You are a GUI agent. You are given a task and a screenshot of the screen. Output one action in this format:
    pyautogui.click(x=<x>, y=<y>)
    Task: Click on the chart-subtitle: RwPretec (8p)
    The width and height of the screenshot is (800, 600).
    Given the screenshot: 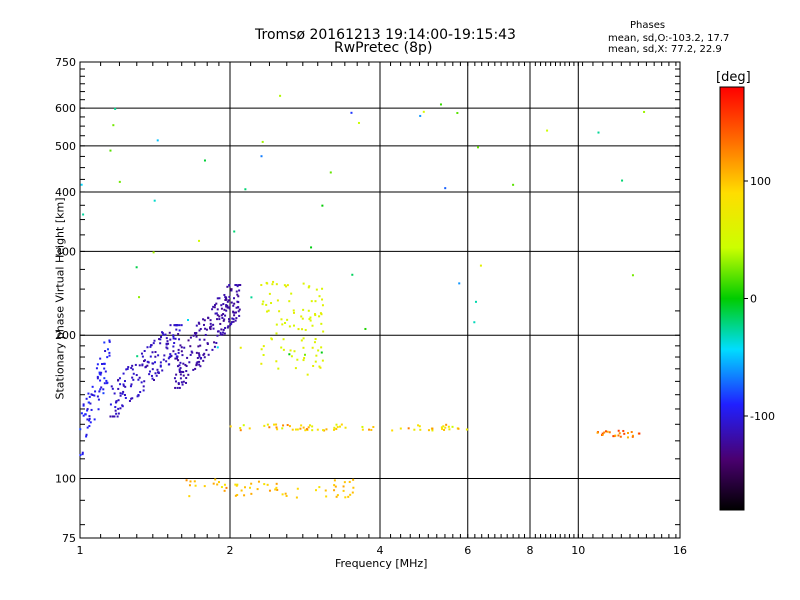 What is the action you would take?
    pyautogui.click(x=383, y=48)
    